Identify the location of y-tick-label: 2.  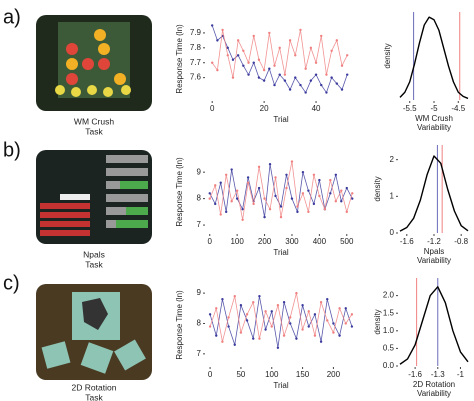
(392, 159).